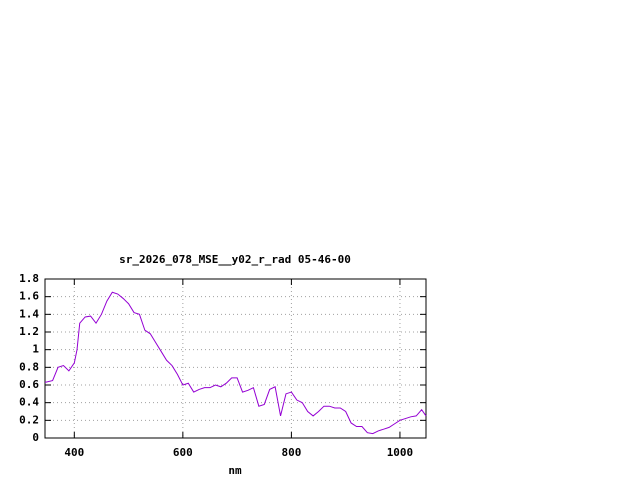 The height and width of the screenshot is (480, 640). What do you see at coordinates (29, 331) in the screenshot?
I see `y-tick-label: 1.2` at bounding box center [29, 331].